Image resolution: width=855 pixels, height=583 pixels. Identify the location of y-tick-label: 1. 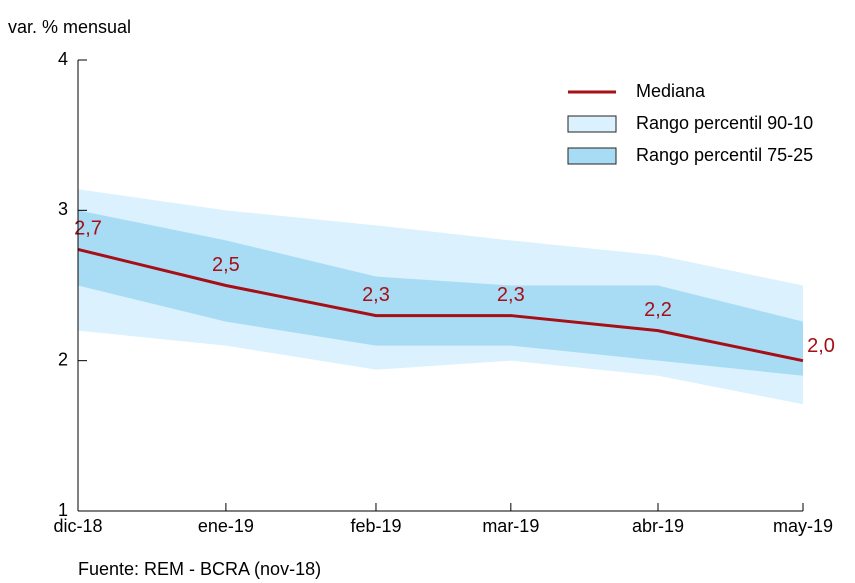
(63, 510).